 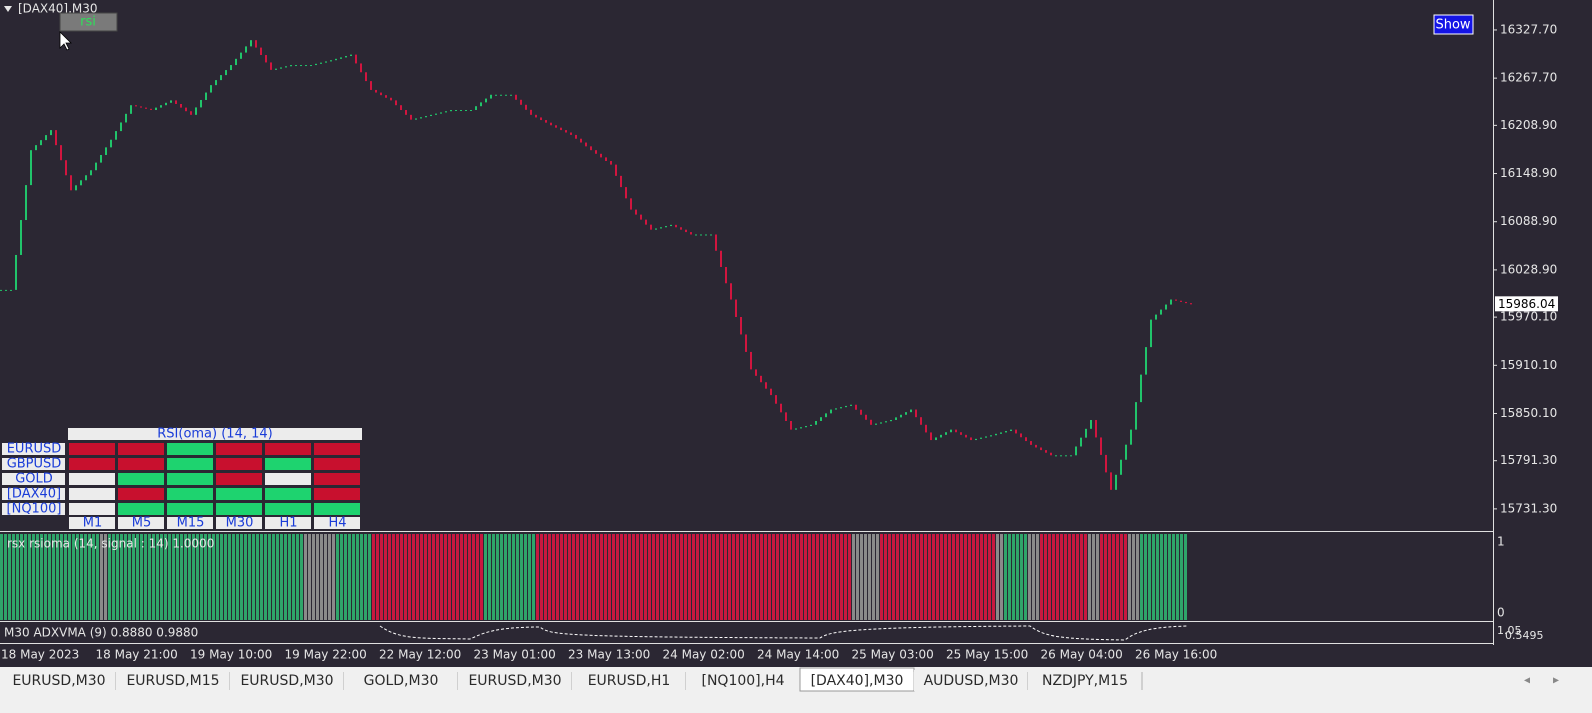 What do you see at coordinates (893, 655) in the screenshot?
I see `x-tick-label: 25 May 03:00` at bounding box center [893, 655].